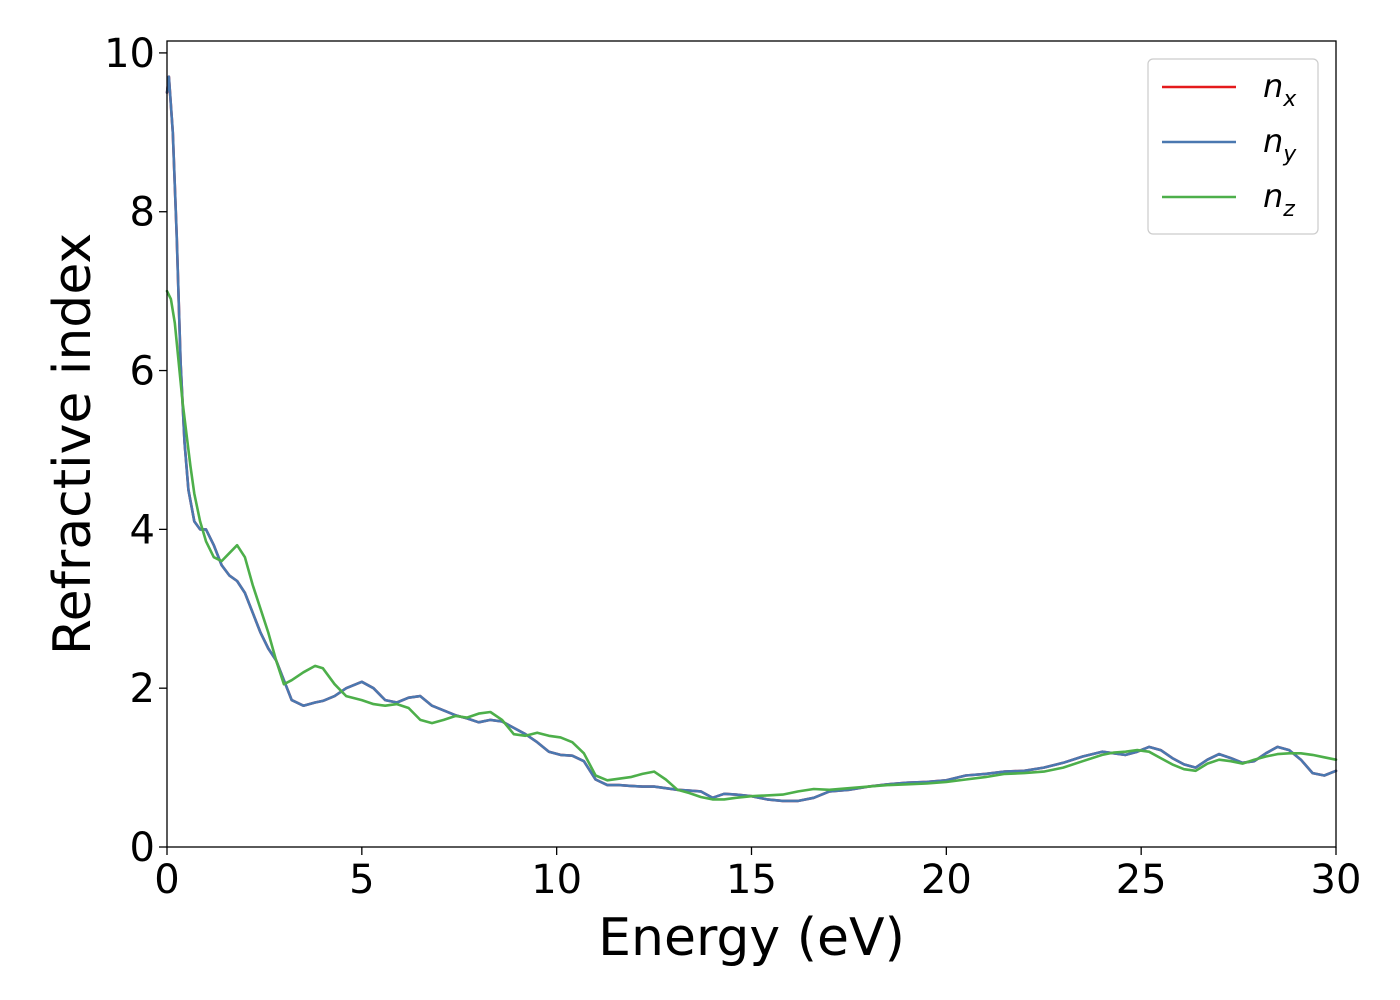 This screenshot has width=1400, height=1000. What do you see at coordinates (1336, 880) in the screenshot?
I see `x-tick-label: 30` at bounding box center [1336, 880].